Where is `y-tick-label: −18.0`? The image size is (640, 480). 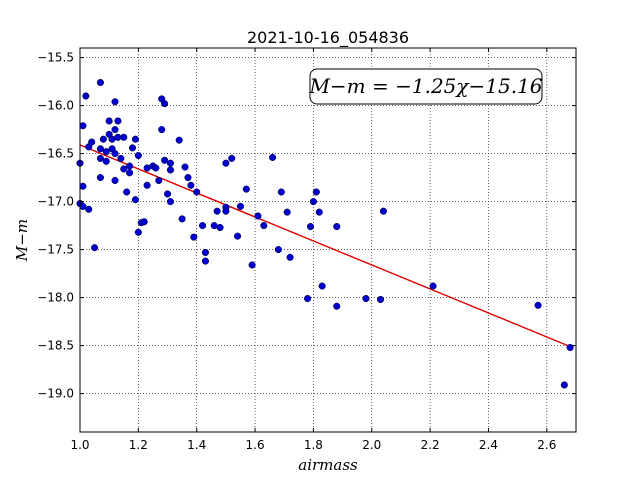
y-tick-label: −18.0 is located at coordinates (55, 298).